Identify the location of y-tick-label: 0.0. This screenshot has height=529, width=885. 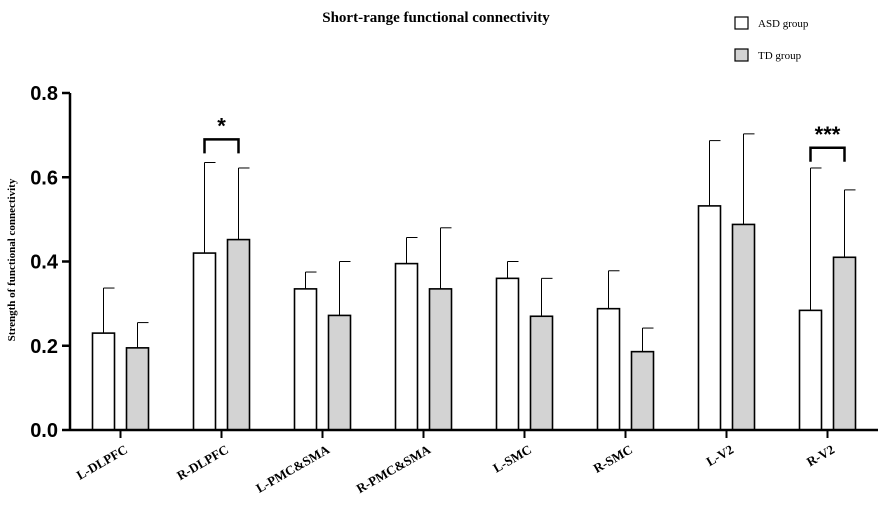
(44, 431).